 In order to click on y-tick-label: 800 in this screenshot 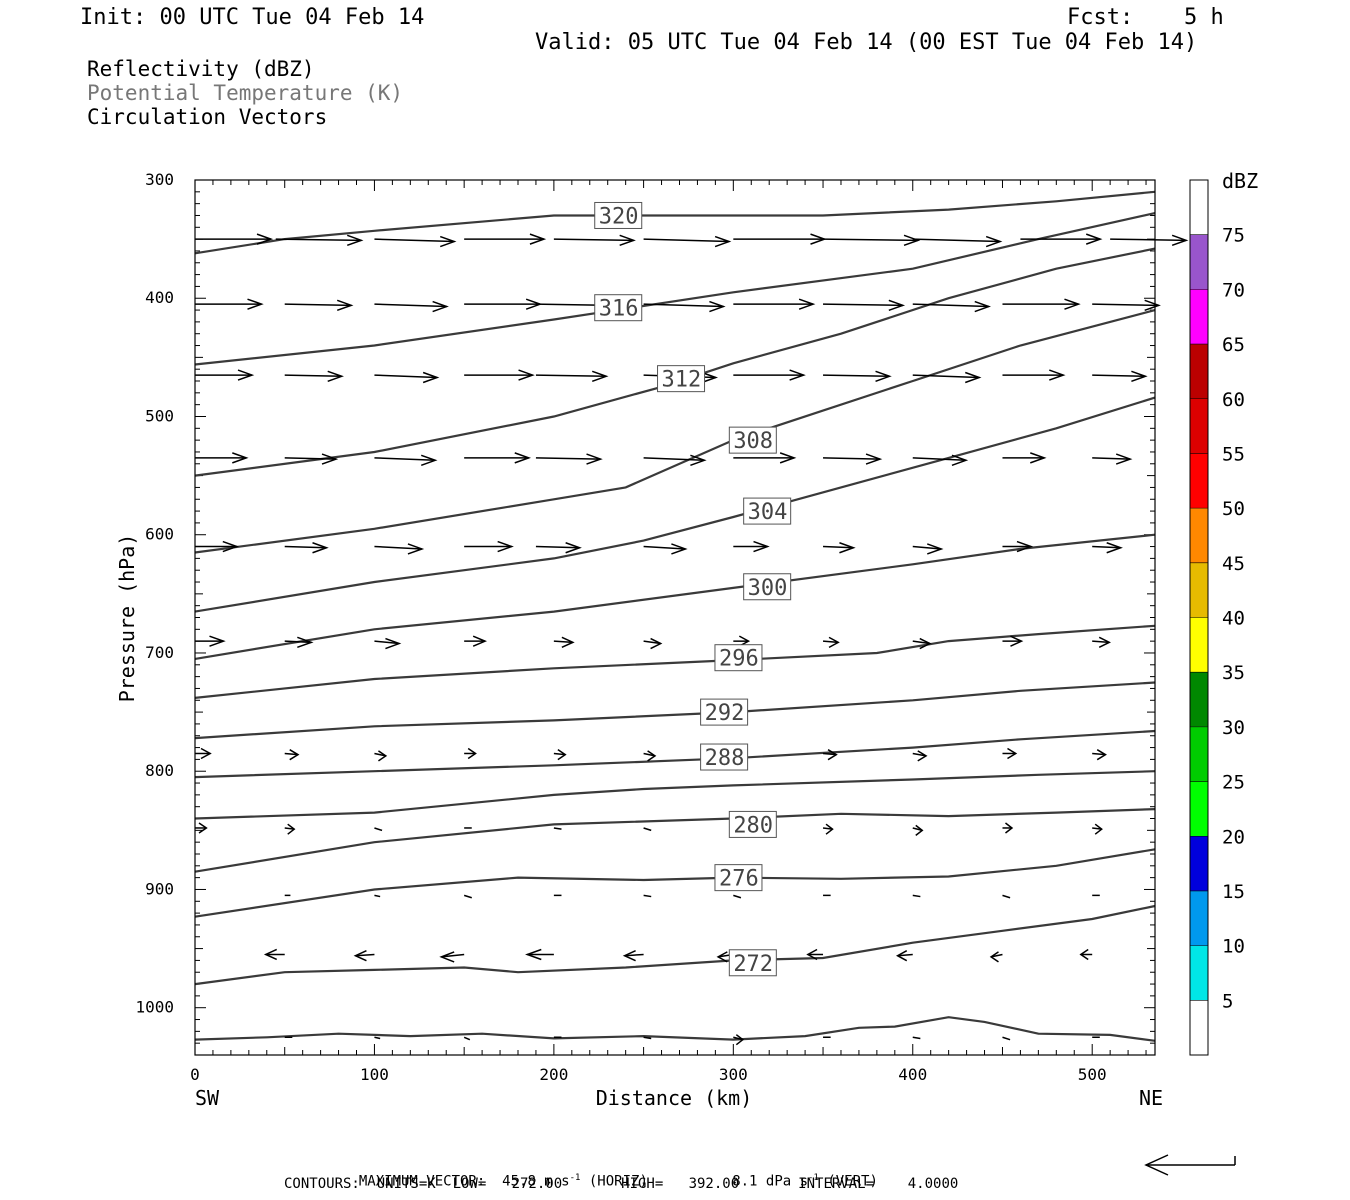, I will do `click(159, 770)`.